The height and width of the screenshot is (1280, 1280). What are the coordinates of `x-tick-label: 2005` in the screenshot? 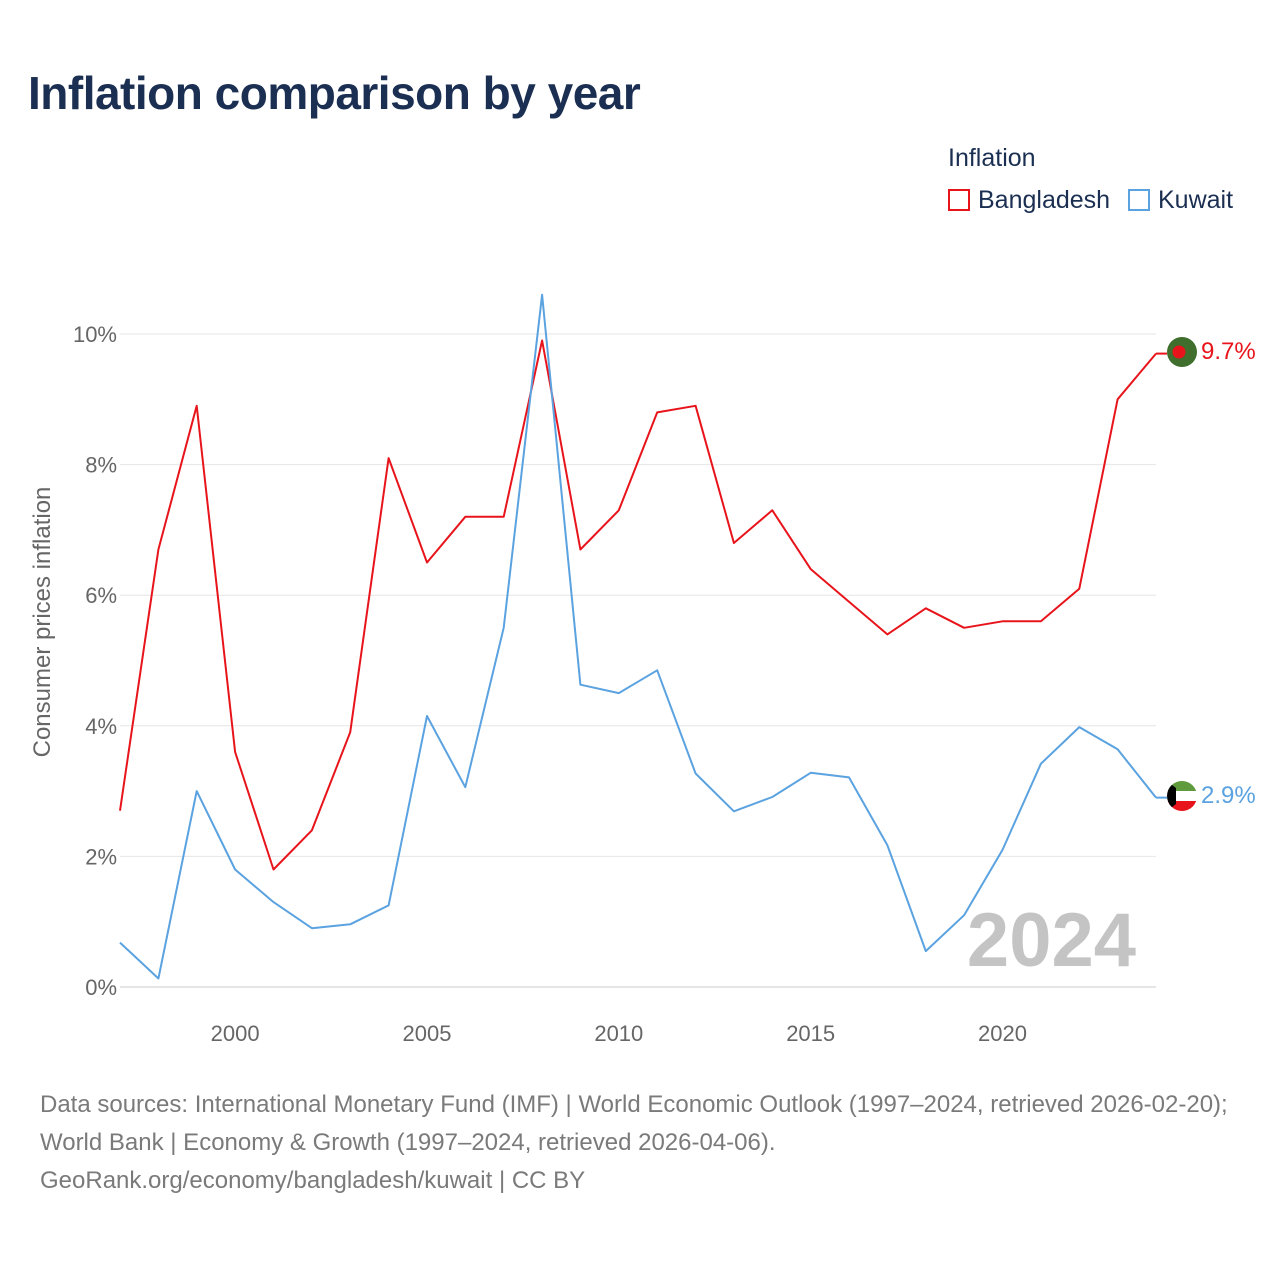 It's located at (426, 1033).